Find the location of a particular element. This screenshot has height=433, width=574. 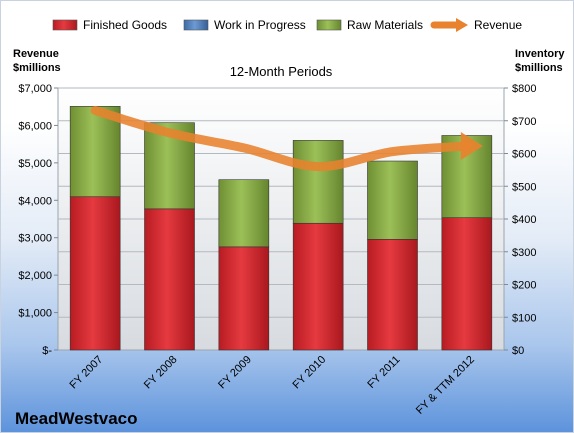

right-axis-tick-label: $200 is located at coordinates (524, 286).